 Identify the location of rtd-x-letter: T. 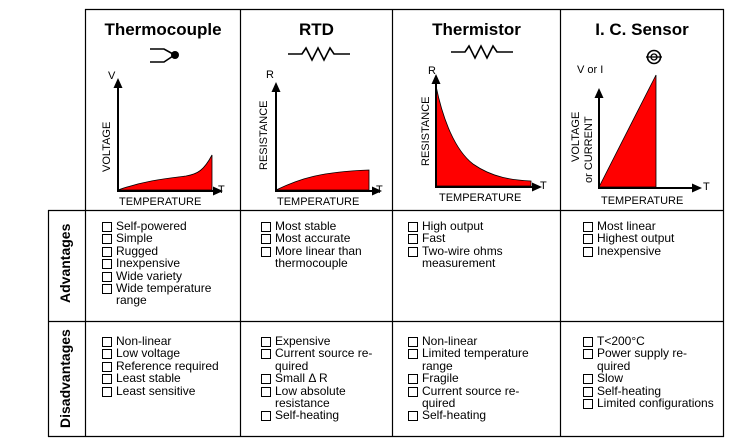
(379, 190).